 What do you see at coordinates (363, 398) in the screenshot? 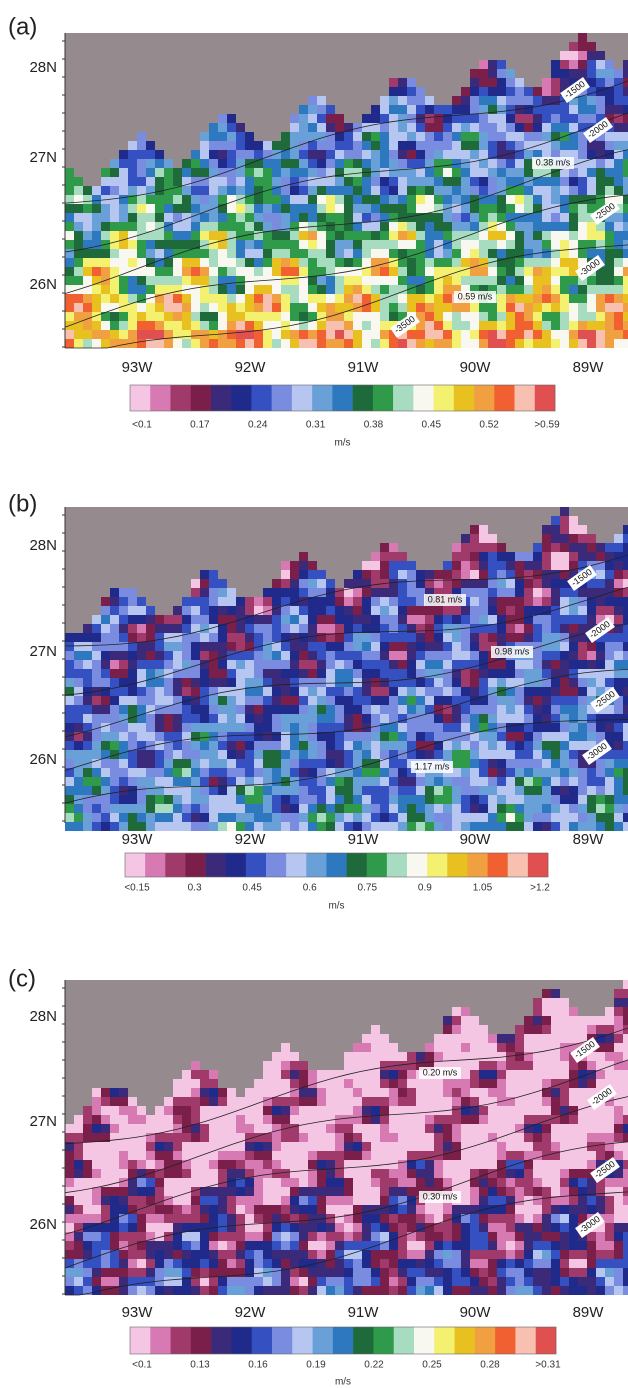
I see `colorbar-swatch` at bounding box center [363, 398].